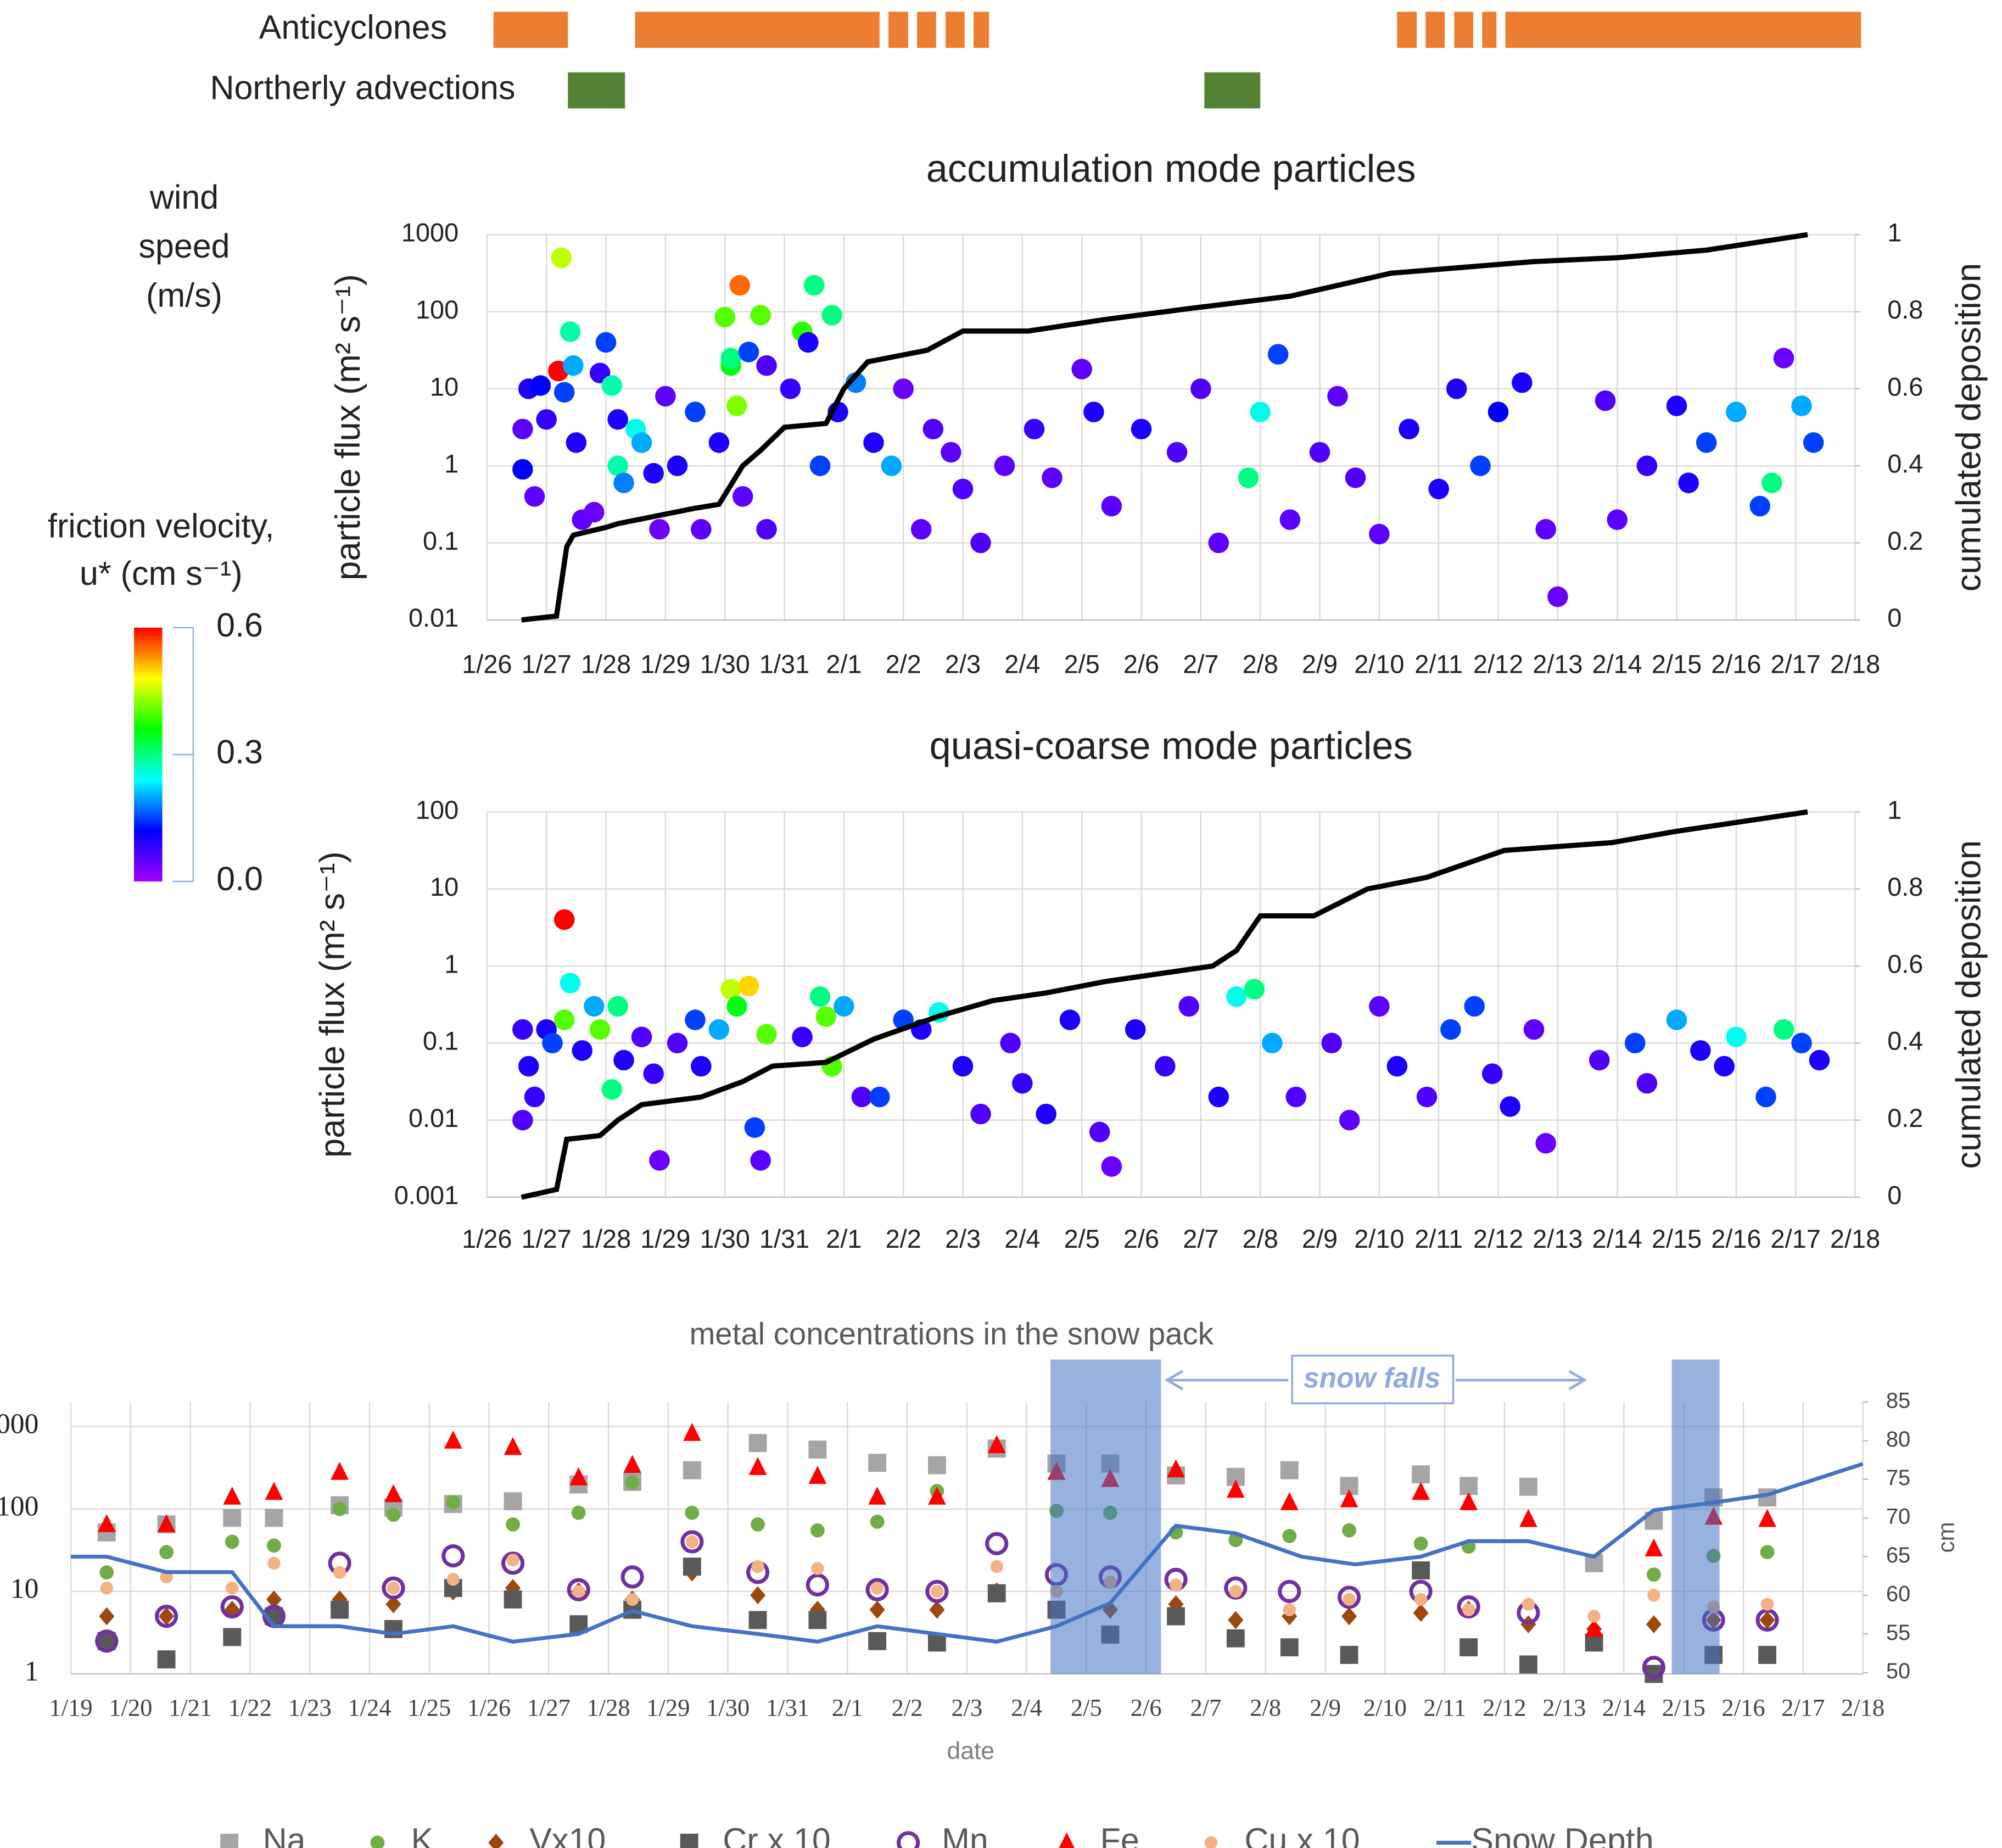  I want to click on y2-tick-label: 1, so click(1895, 233).